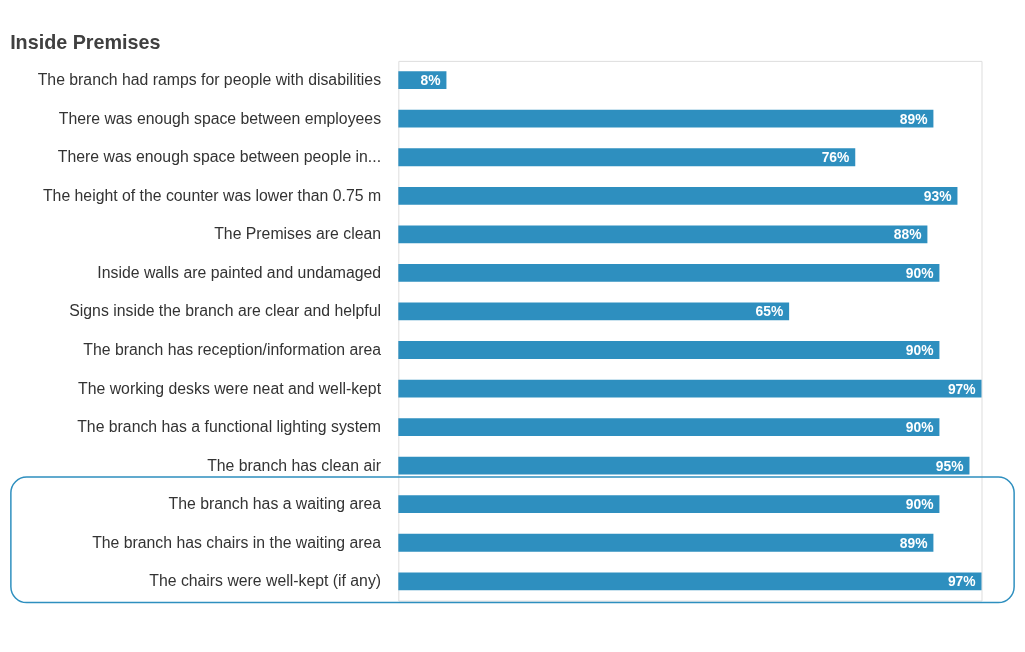 Image resolution: width=1025 pixels, height=652 pixels. Describe the element at coordinates (239, 272) in the screenshot. I see `y-tick-label: Inside walls are painted and undamaged` at that location.